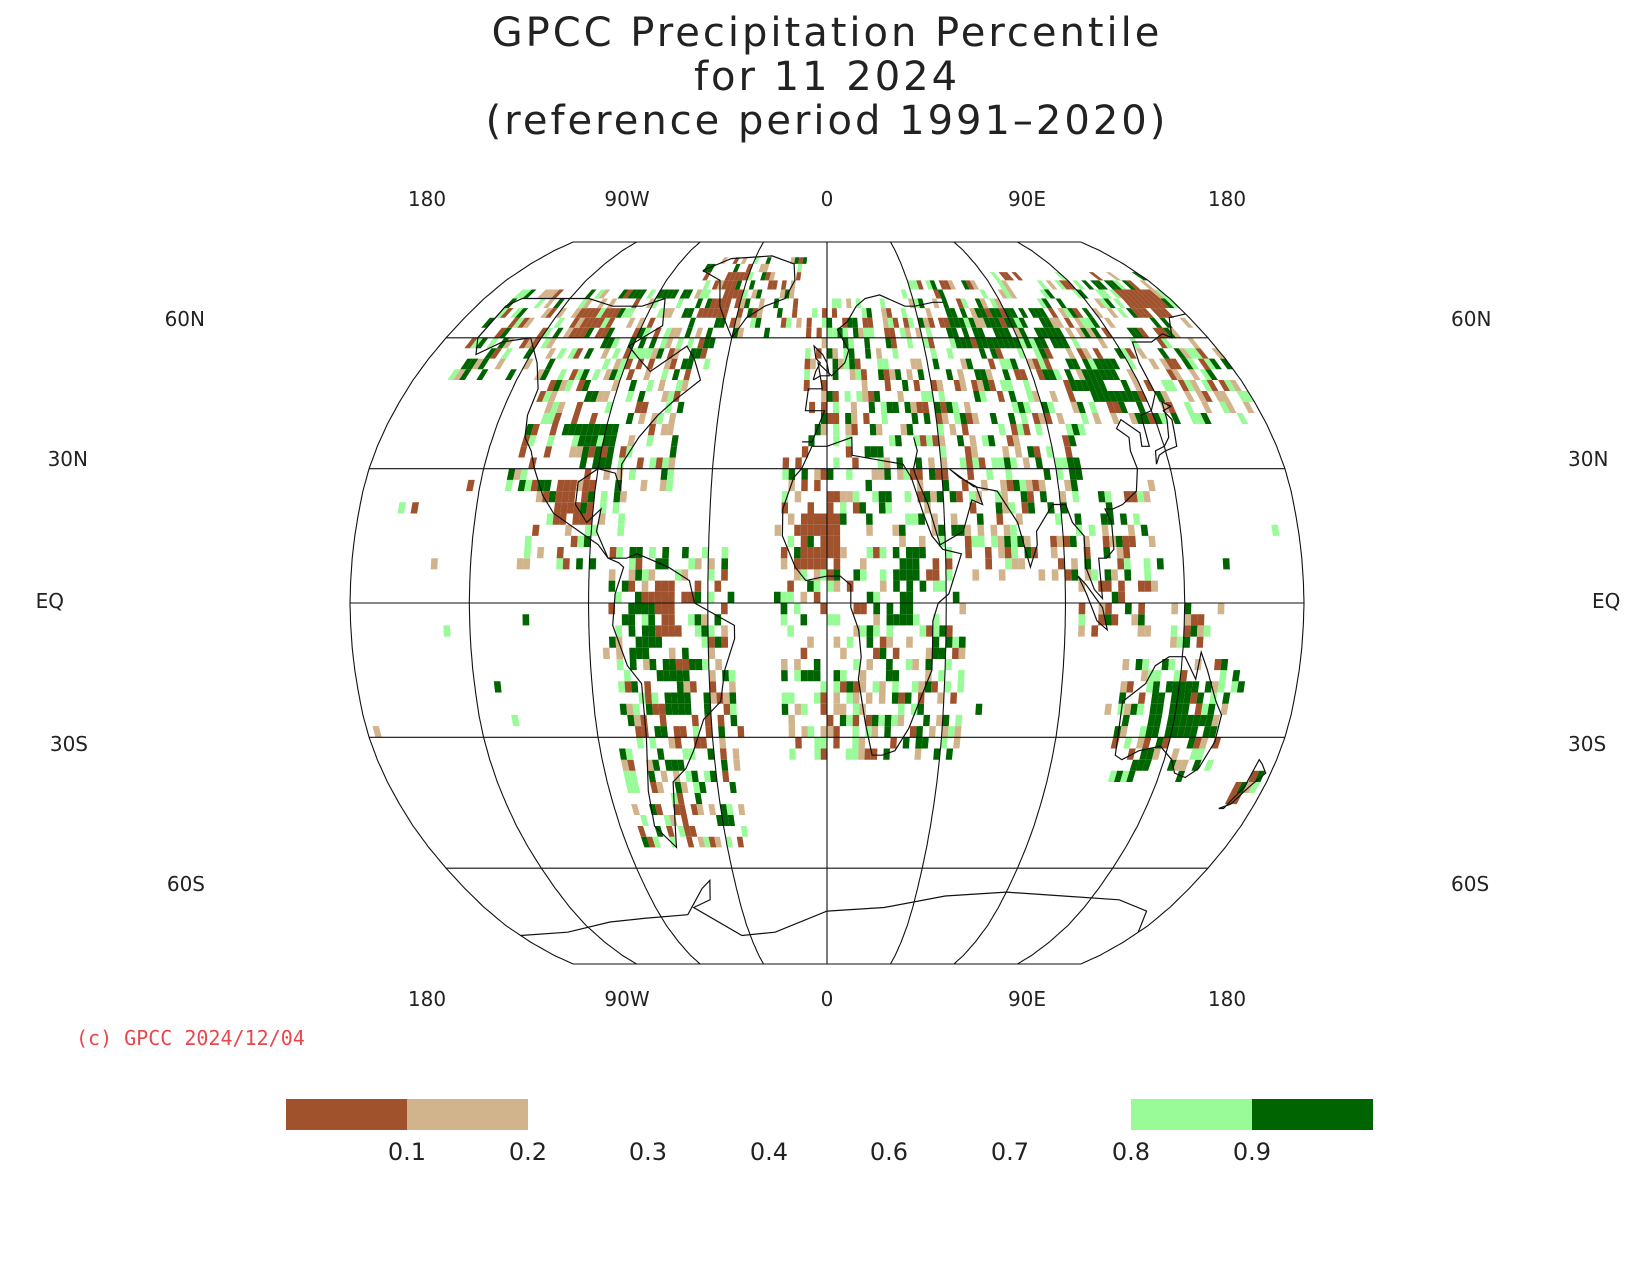 The height and width of the screenshot is (1270, 1650). Describe the element at coordinates (1470, 884) in the screenshot. I see `lat-label-right-60s: 60S` at that location.